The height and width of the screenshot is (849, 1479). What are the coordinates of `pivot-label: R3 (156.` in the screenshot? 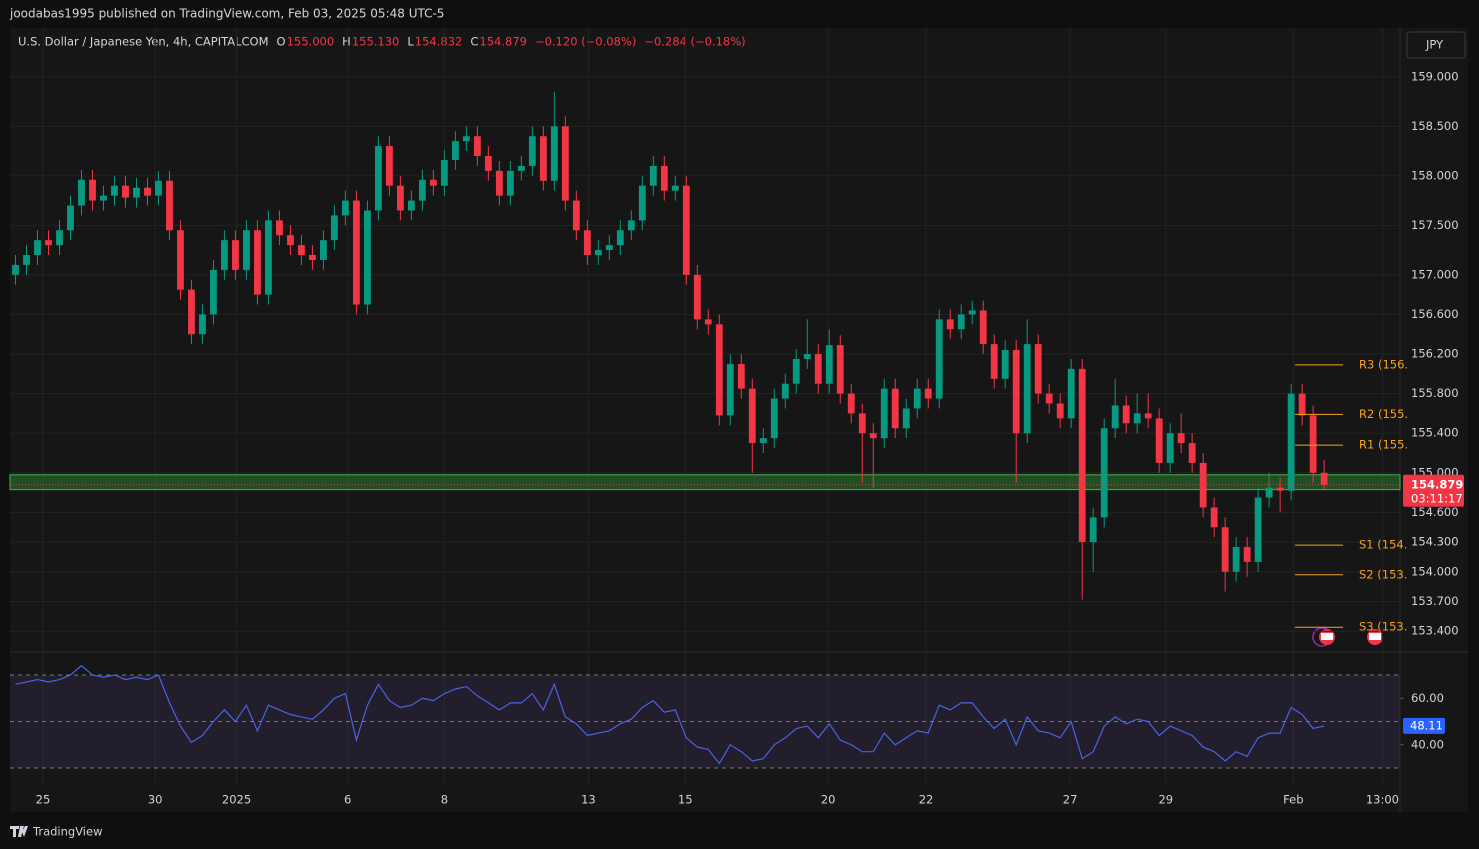 It's located at (1383, 364).